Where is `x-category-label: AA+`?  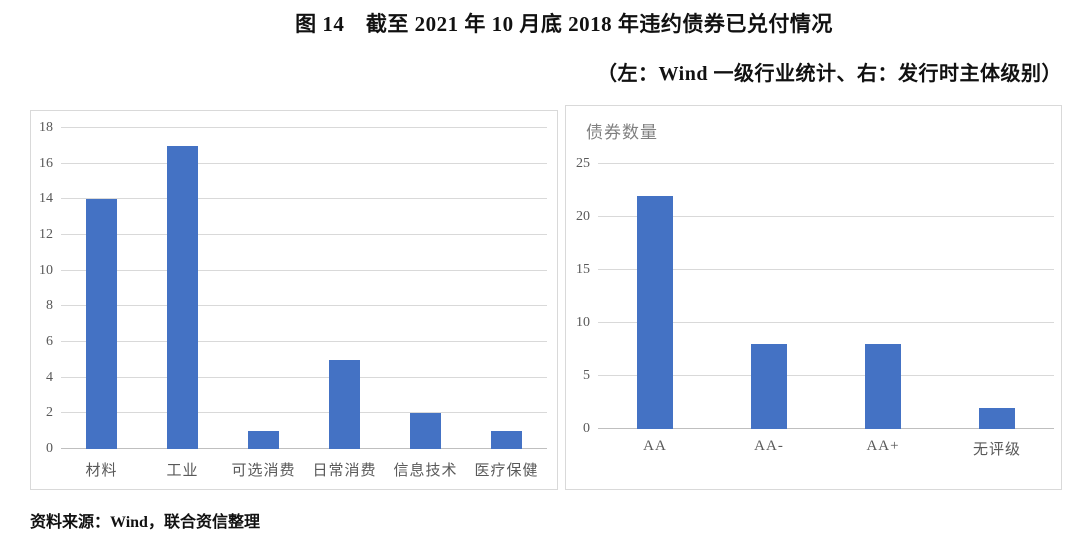 x-category-label: AA+ is located at coordinates (883, 446).